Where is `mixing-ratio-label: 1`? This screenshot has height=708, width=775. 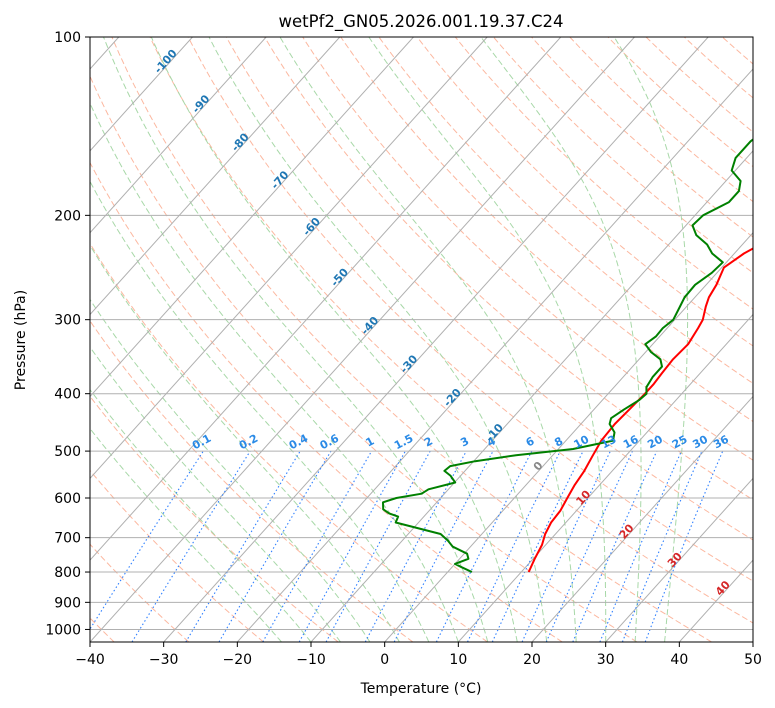
mixing-ratio-label: 1 is located at coordinates (370, 441).